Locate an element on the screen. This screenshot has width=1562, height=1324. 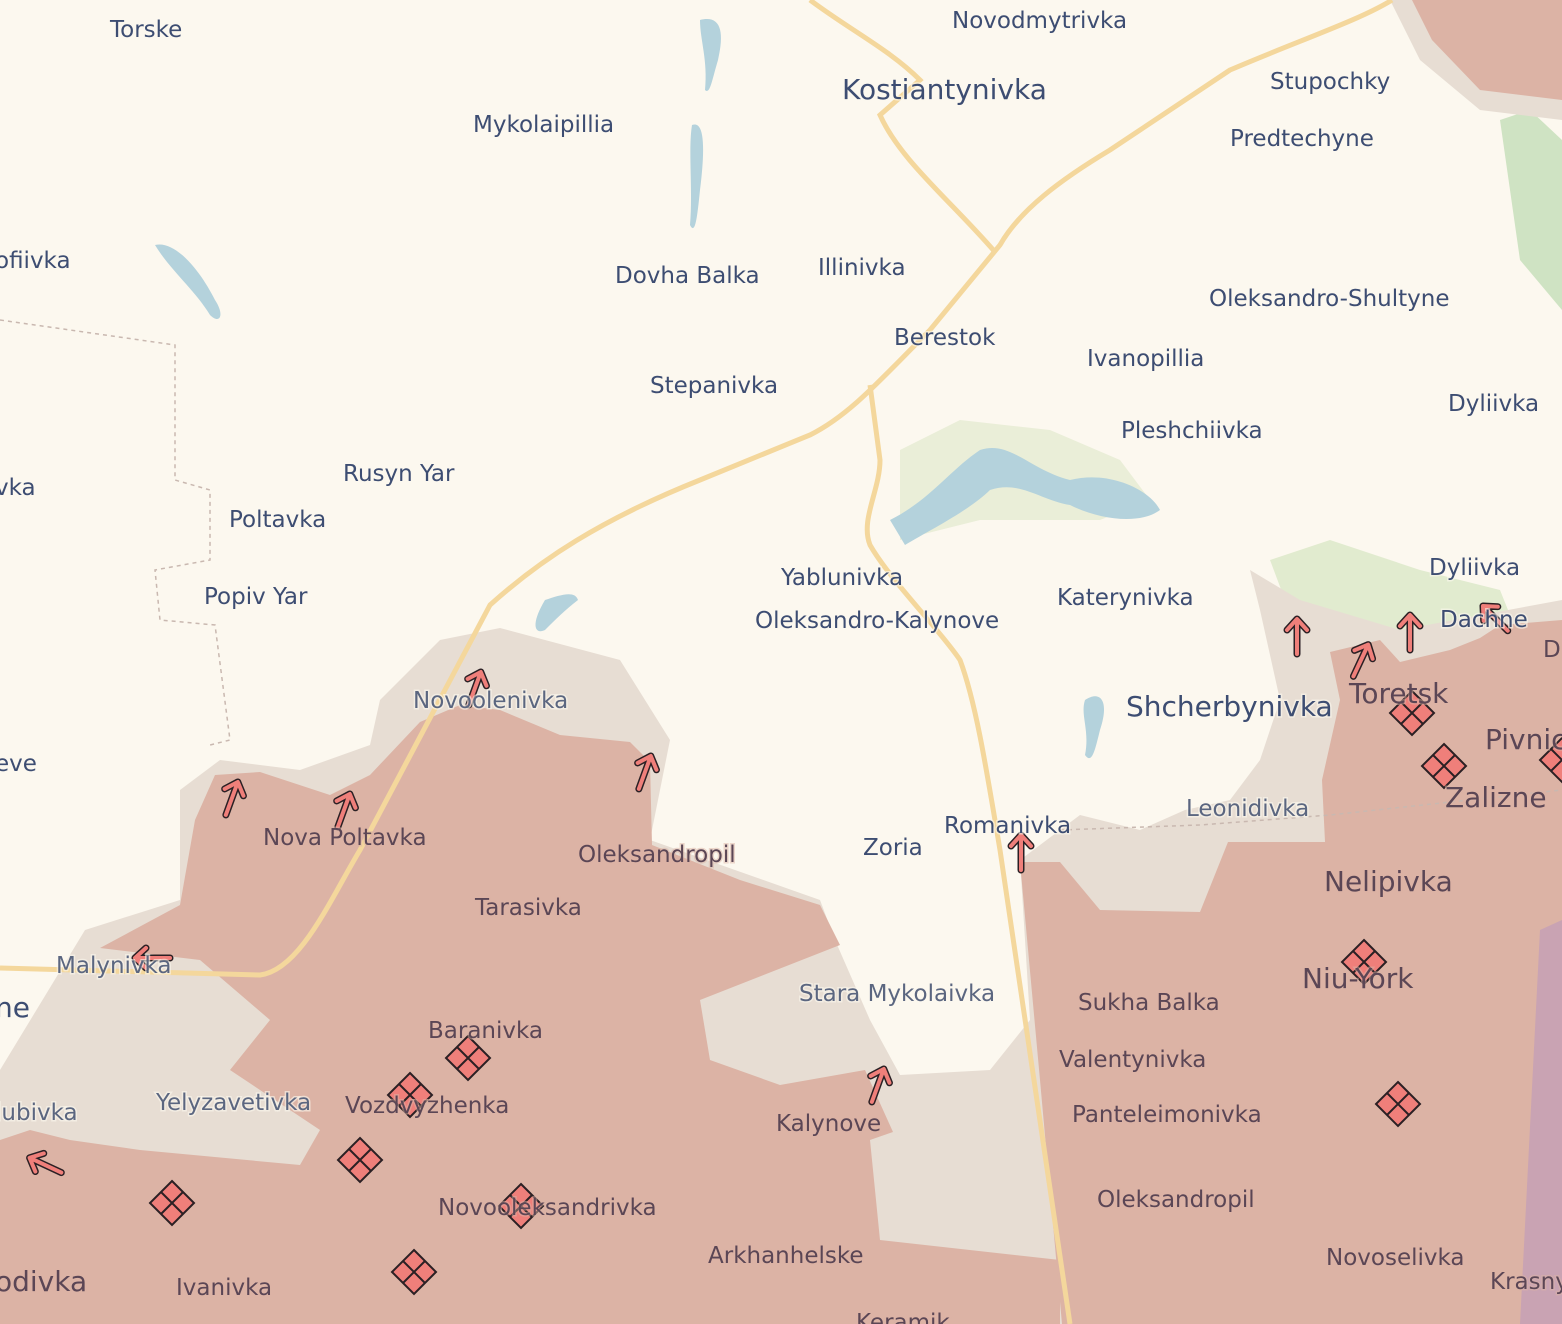
place-label: Tarasivka is located at coordinates (528, 908).